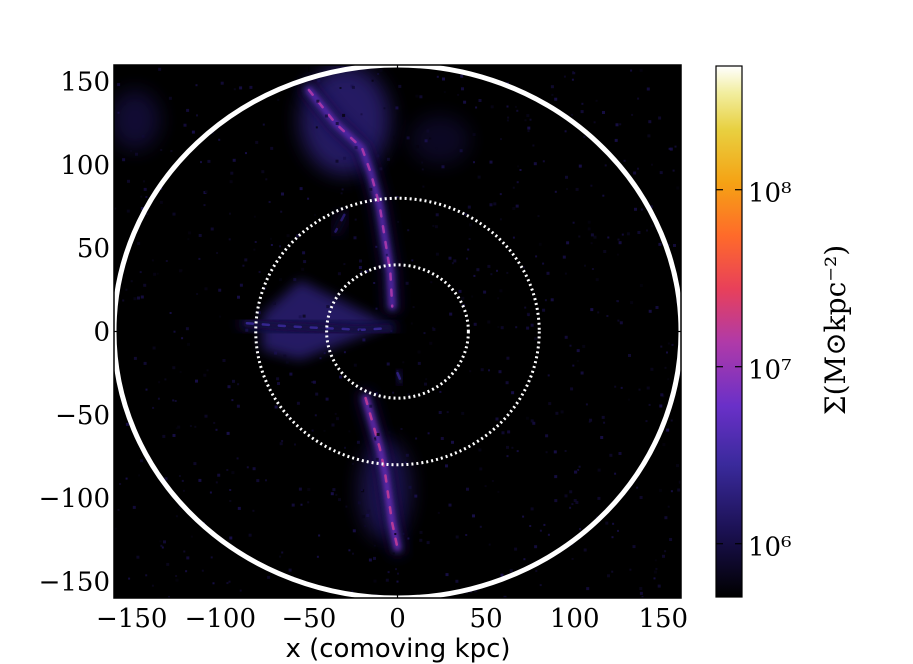  I want to click on left-wedge-core, so click(317, 326).